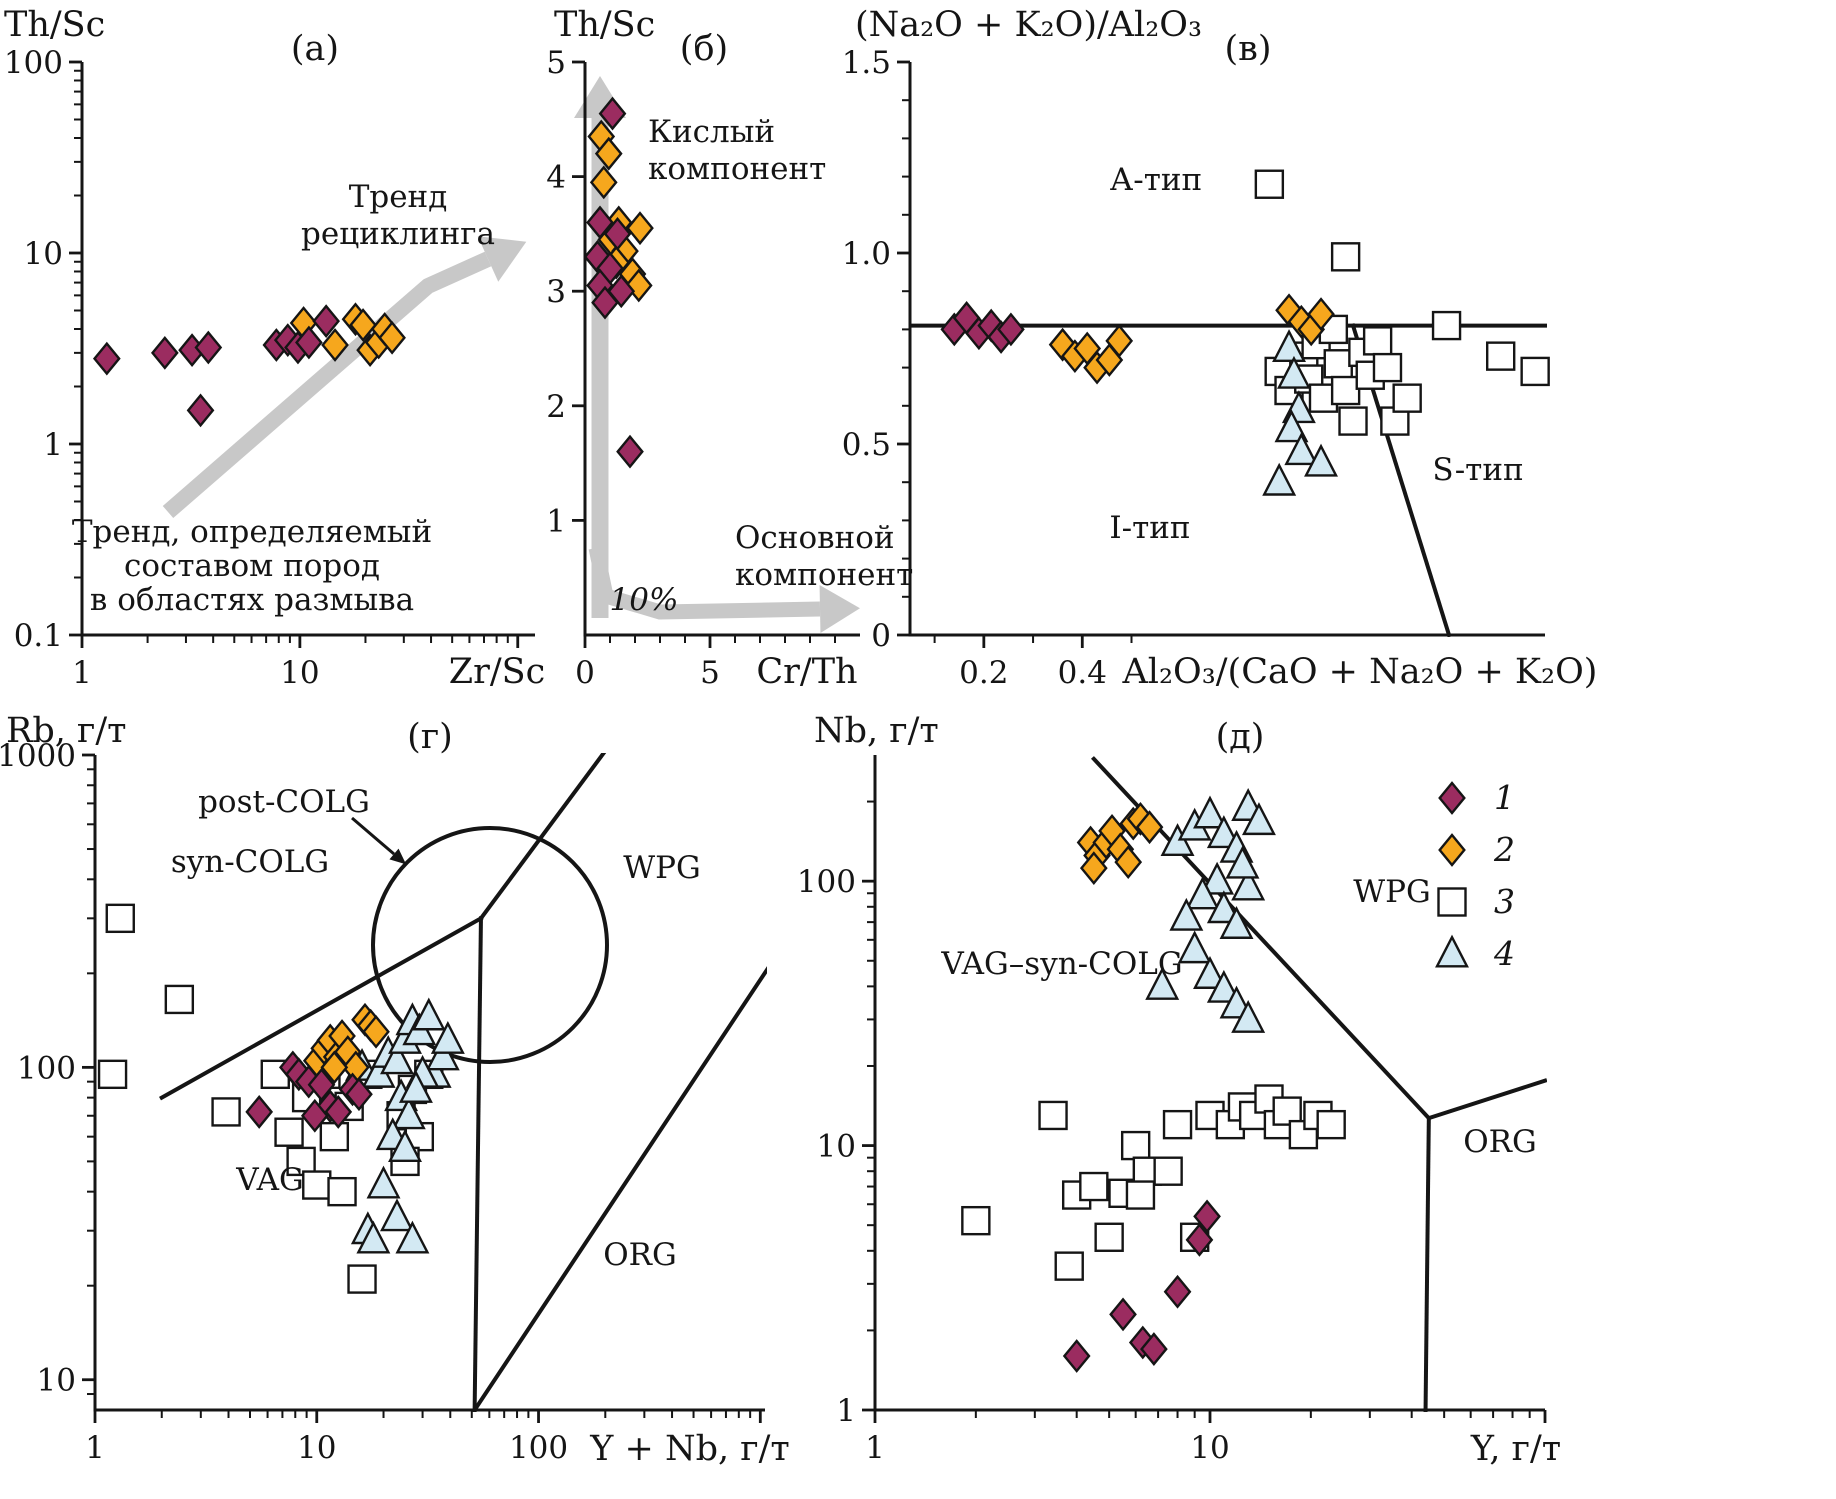 The image size is (1836, 1499). I want to click on panel-title: (в), so click(1247, 49).